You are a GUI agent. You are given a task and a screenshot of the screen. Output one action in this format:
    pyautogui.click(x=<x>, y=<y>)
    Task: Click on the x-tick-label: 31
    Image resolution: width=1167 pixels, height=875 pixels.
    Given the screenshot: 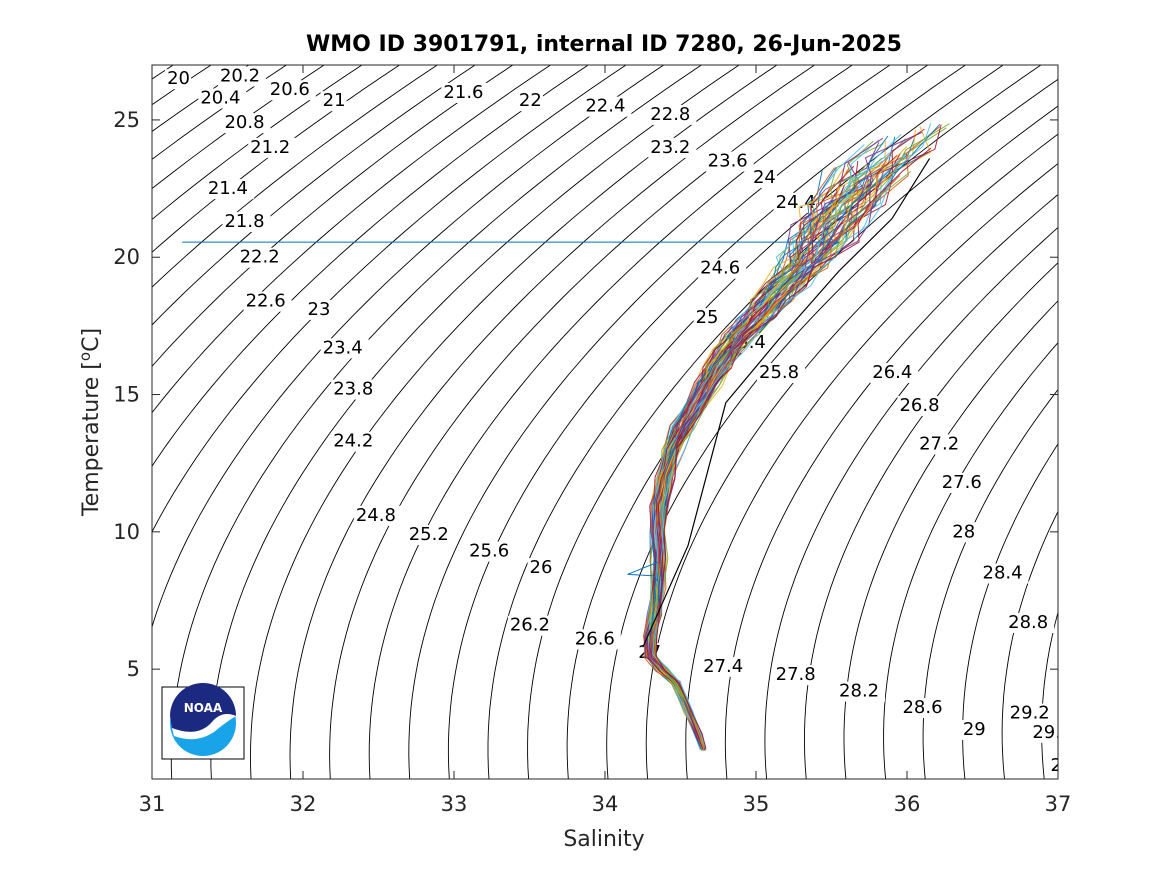 What is the action you would take?
    pyautogui.click(x=152, y=804)
    